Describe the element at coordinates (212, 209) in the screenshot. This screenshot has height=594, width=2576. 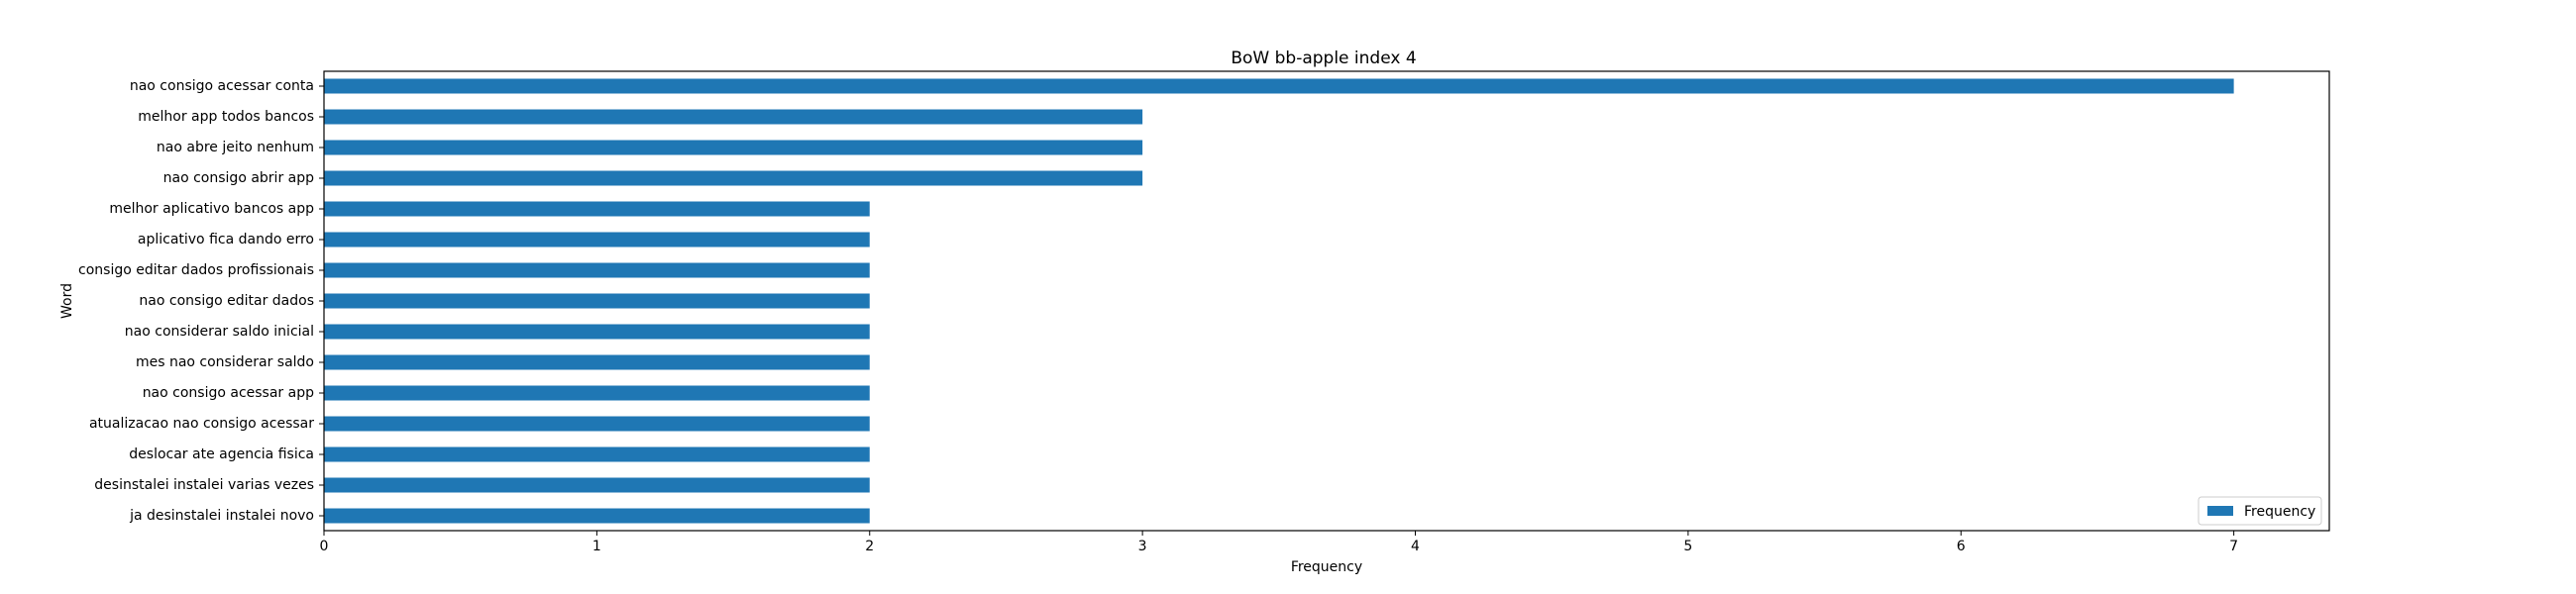
I see `y-tick-label: melhor aplicativo bancos app` at that location.